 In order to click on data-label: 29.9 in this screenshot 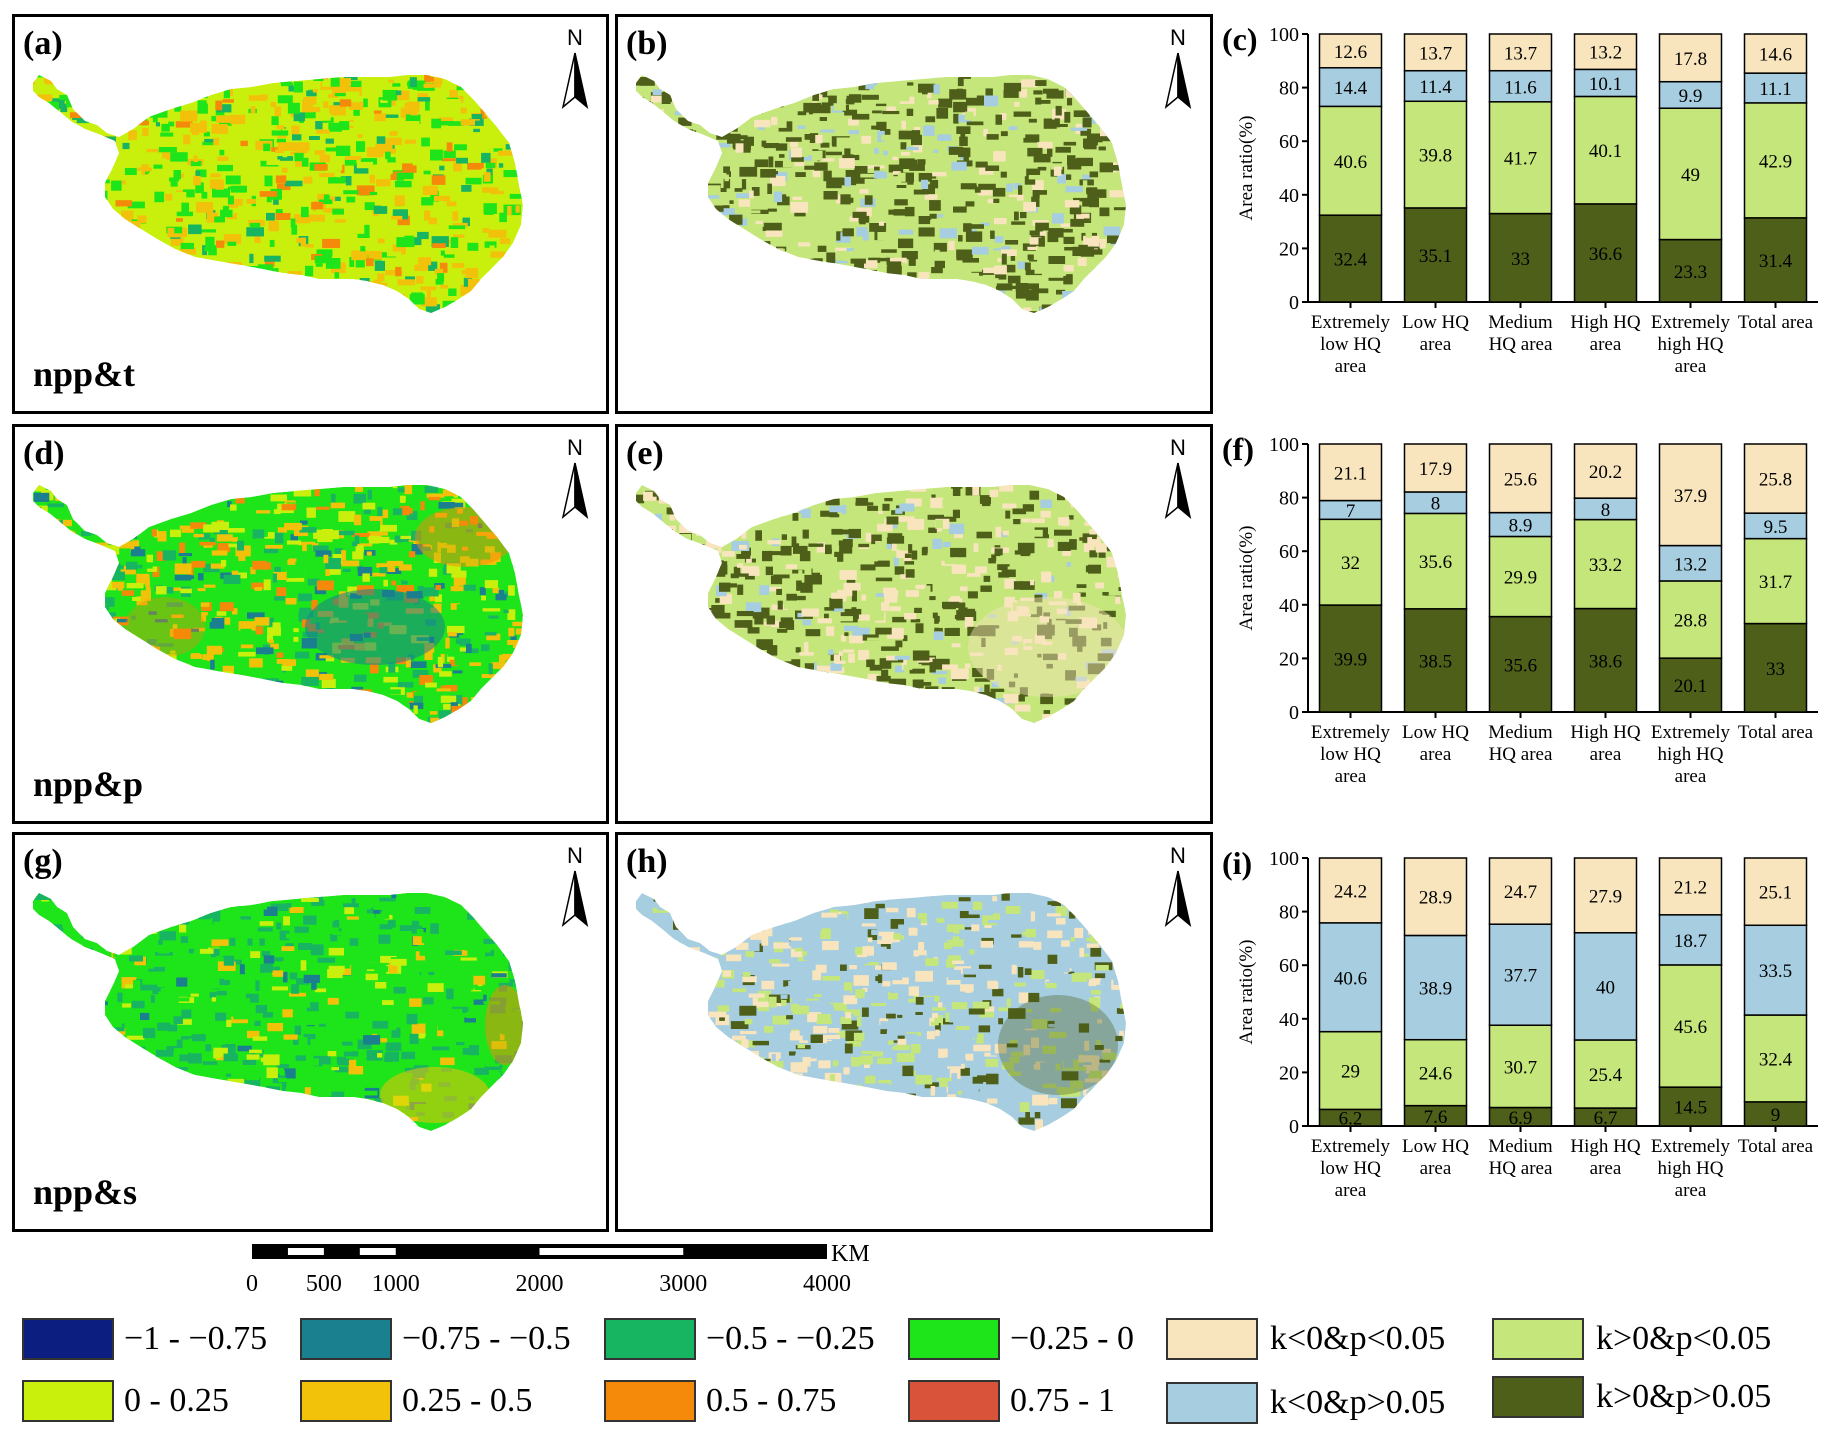, I will do `click(1520, 578)`.